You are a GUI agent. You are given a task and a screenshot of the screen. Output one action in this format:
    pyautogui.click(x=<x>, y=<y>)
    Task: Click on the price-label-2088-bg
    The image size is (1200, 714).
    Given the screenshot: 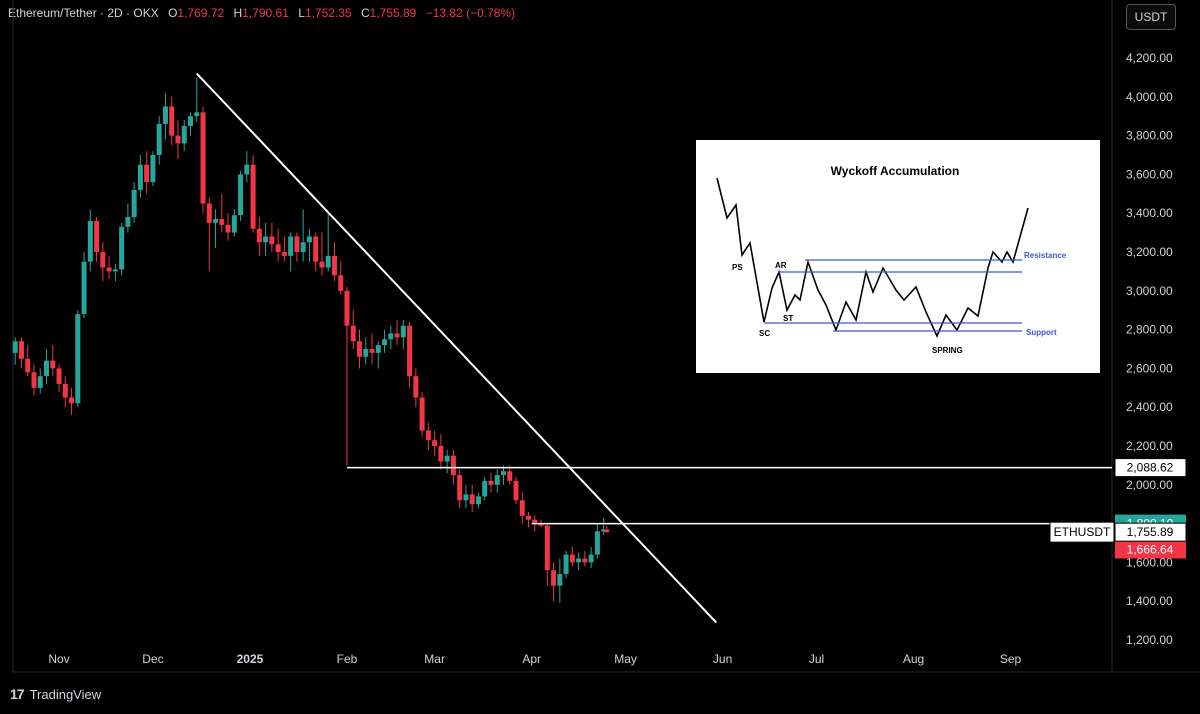 What is the action you would take?
    pyautogui.click(x=1150, y=468)
    